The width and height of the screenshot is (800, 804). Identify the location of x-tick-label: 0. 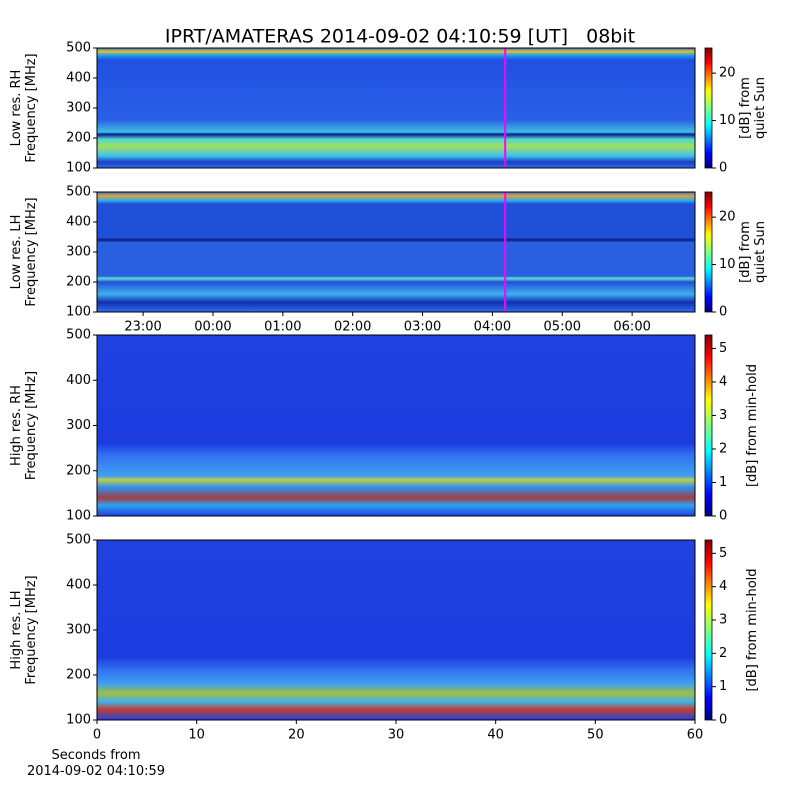
(97, 735).